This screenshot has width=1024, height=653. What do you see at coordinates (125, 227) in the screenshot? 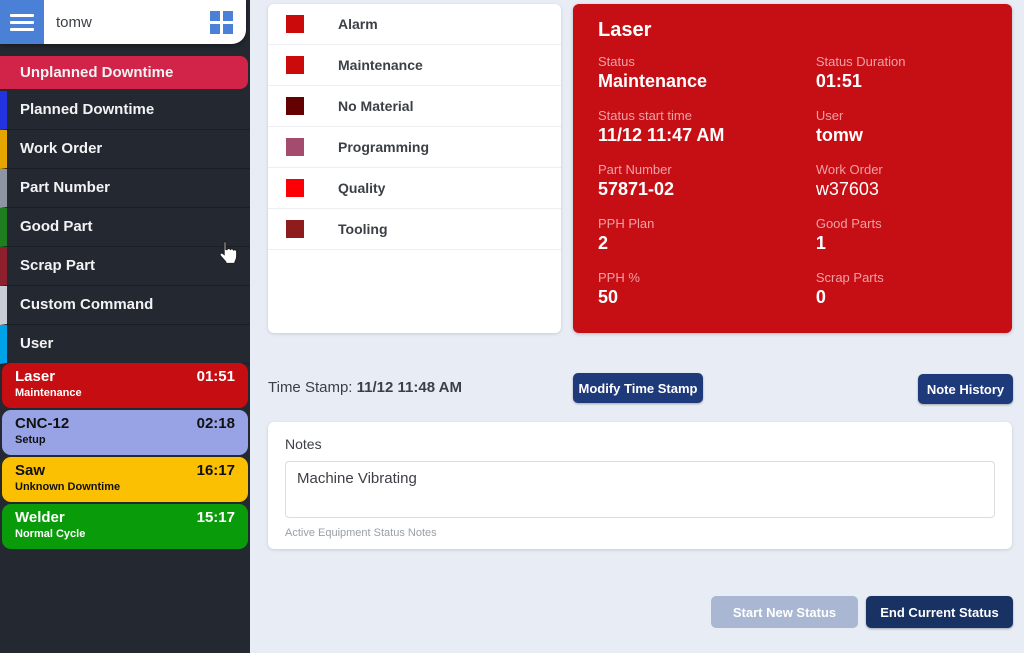
I see `sidebar-item-good-part: Good Part` at bounding box center [125, 227].